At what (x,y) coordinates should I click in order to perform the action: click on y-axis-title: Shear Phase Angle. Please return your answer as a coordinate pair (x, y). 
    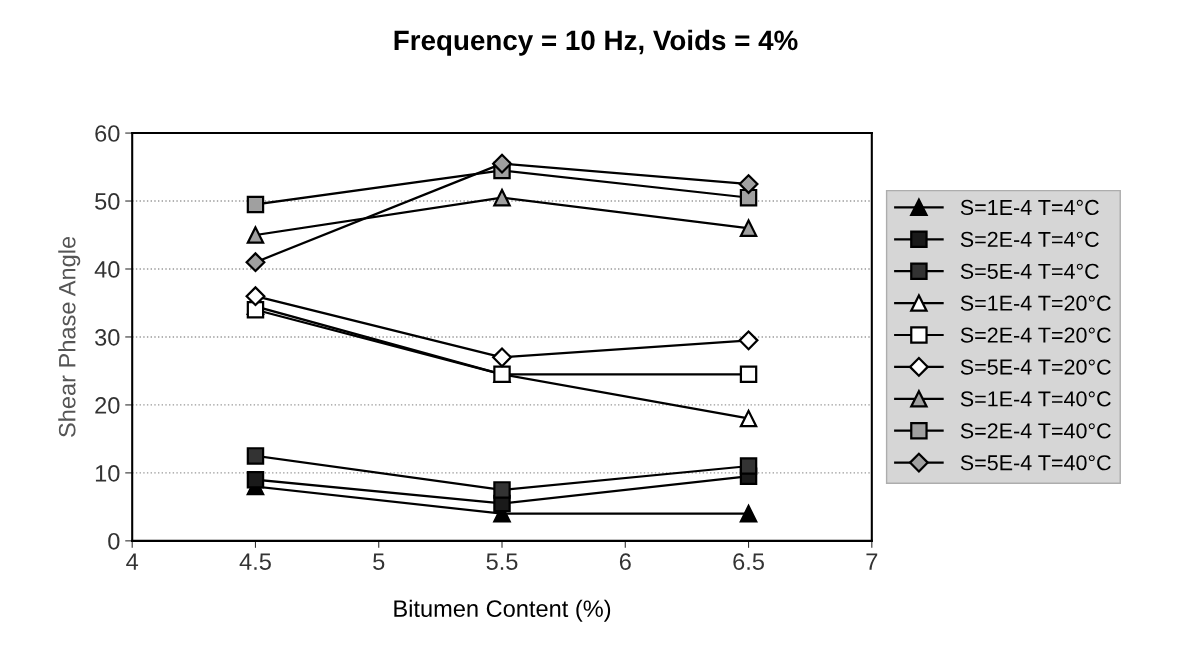
    Looking at the image, I should click on (69, 336).